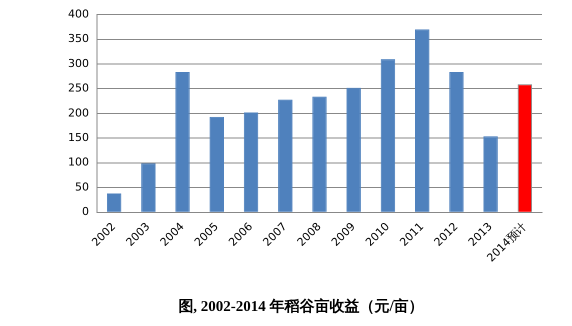 The image size is (572, 326). Describe the element at coordinates (85, 211) in the screenshot. I see `y-tick-label: 0` at that location.